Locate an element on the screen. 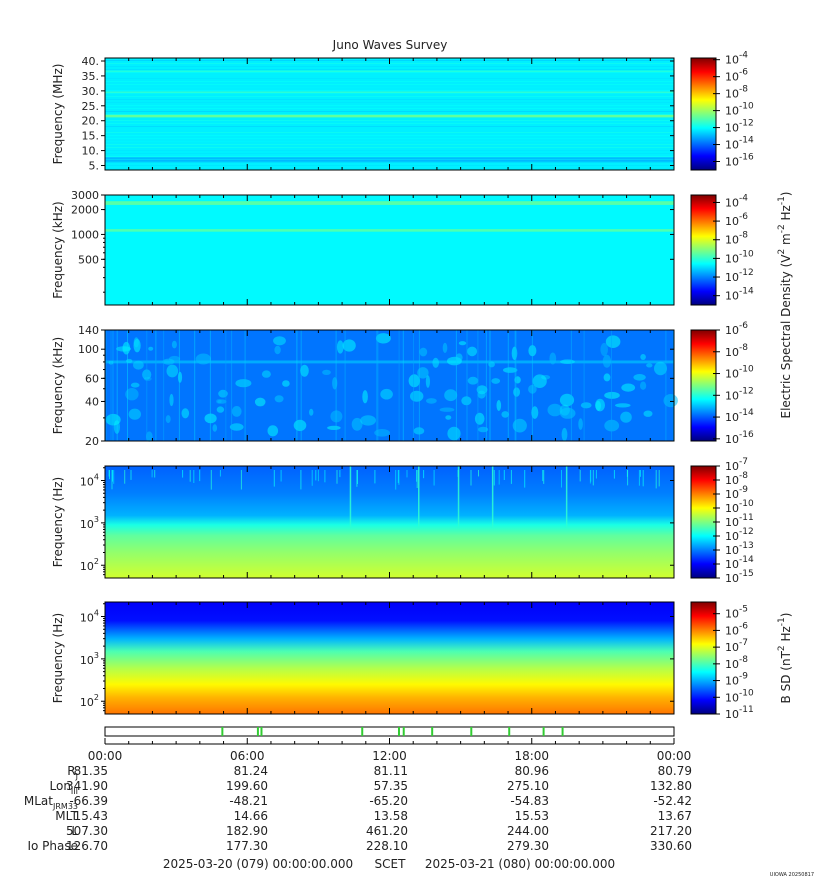 The width and height of the screenshot is (815, 880). ephemeris-value: 15.43 is located at coordinates (91, 816).